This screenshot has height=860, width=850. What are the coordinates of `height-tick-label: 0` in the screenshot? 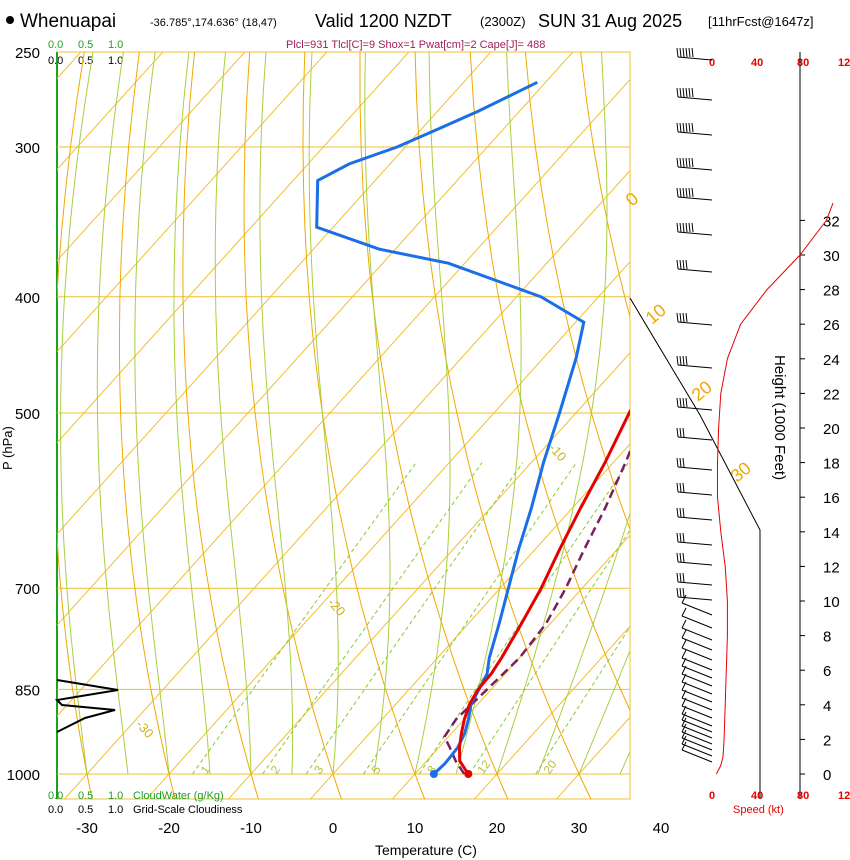 It's located at (827, 775).